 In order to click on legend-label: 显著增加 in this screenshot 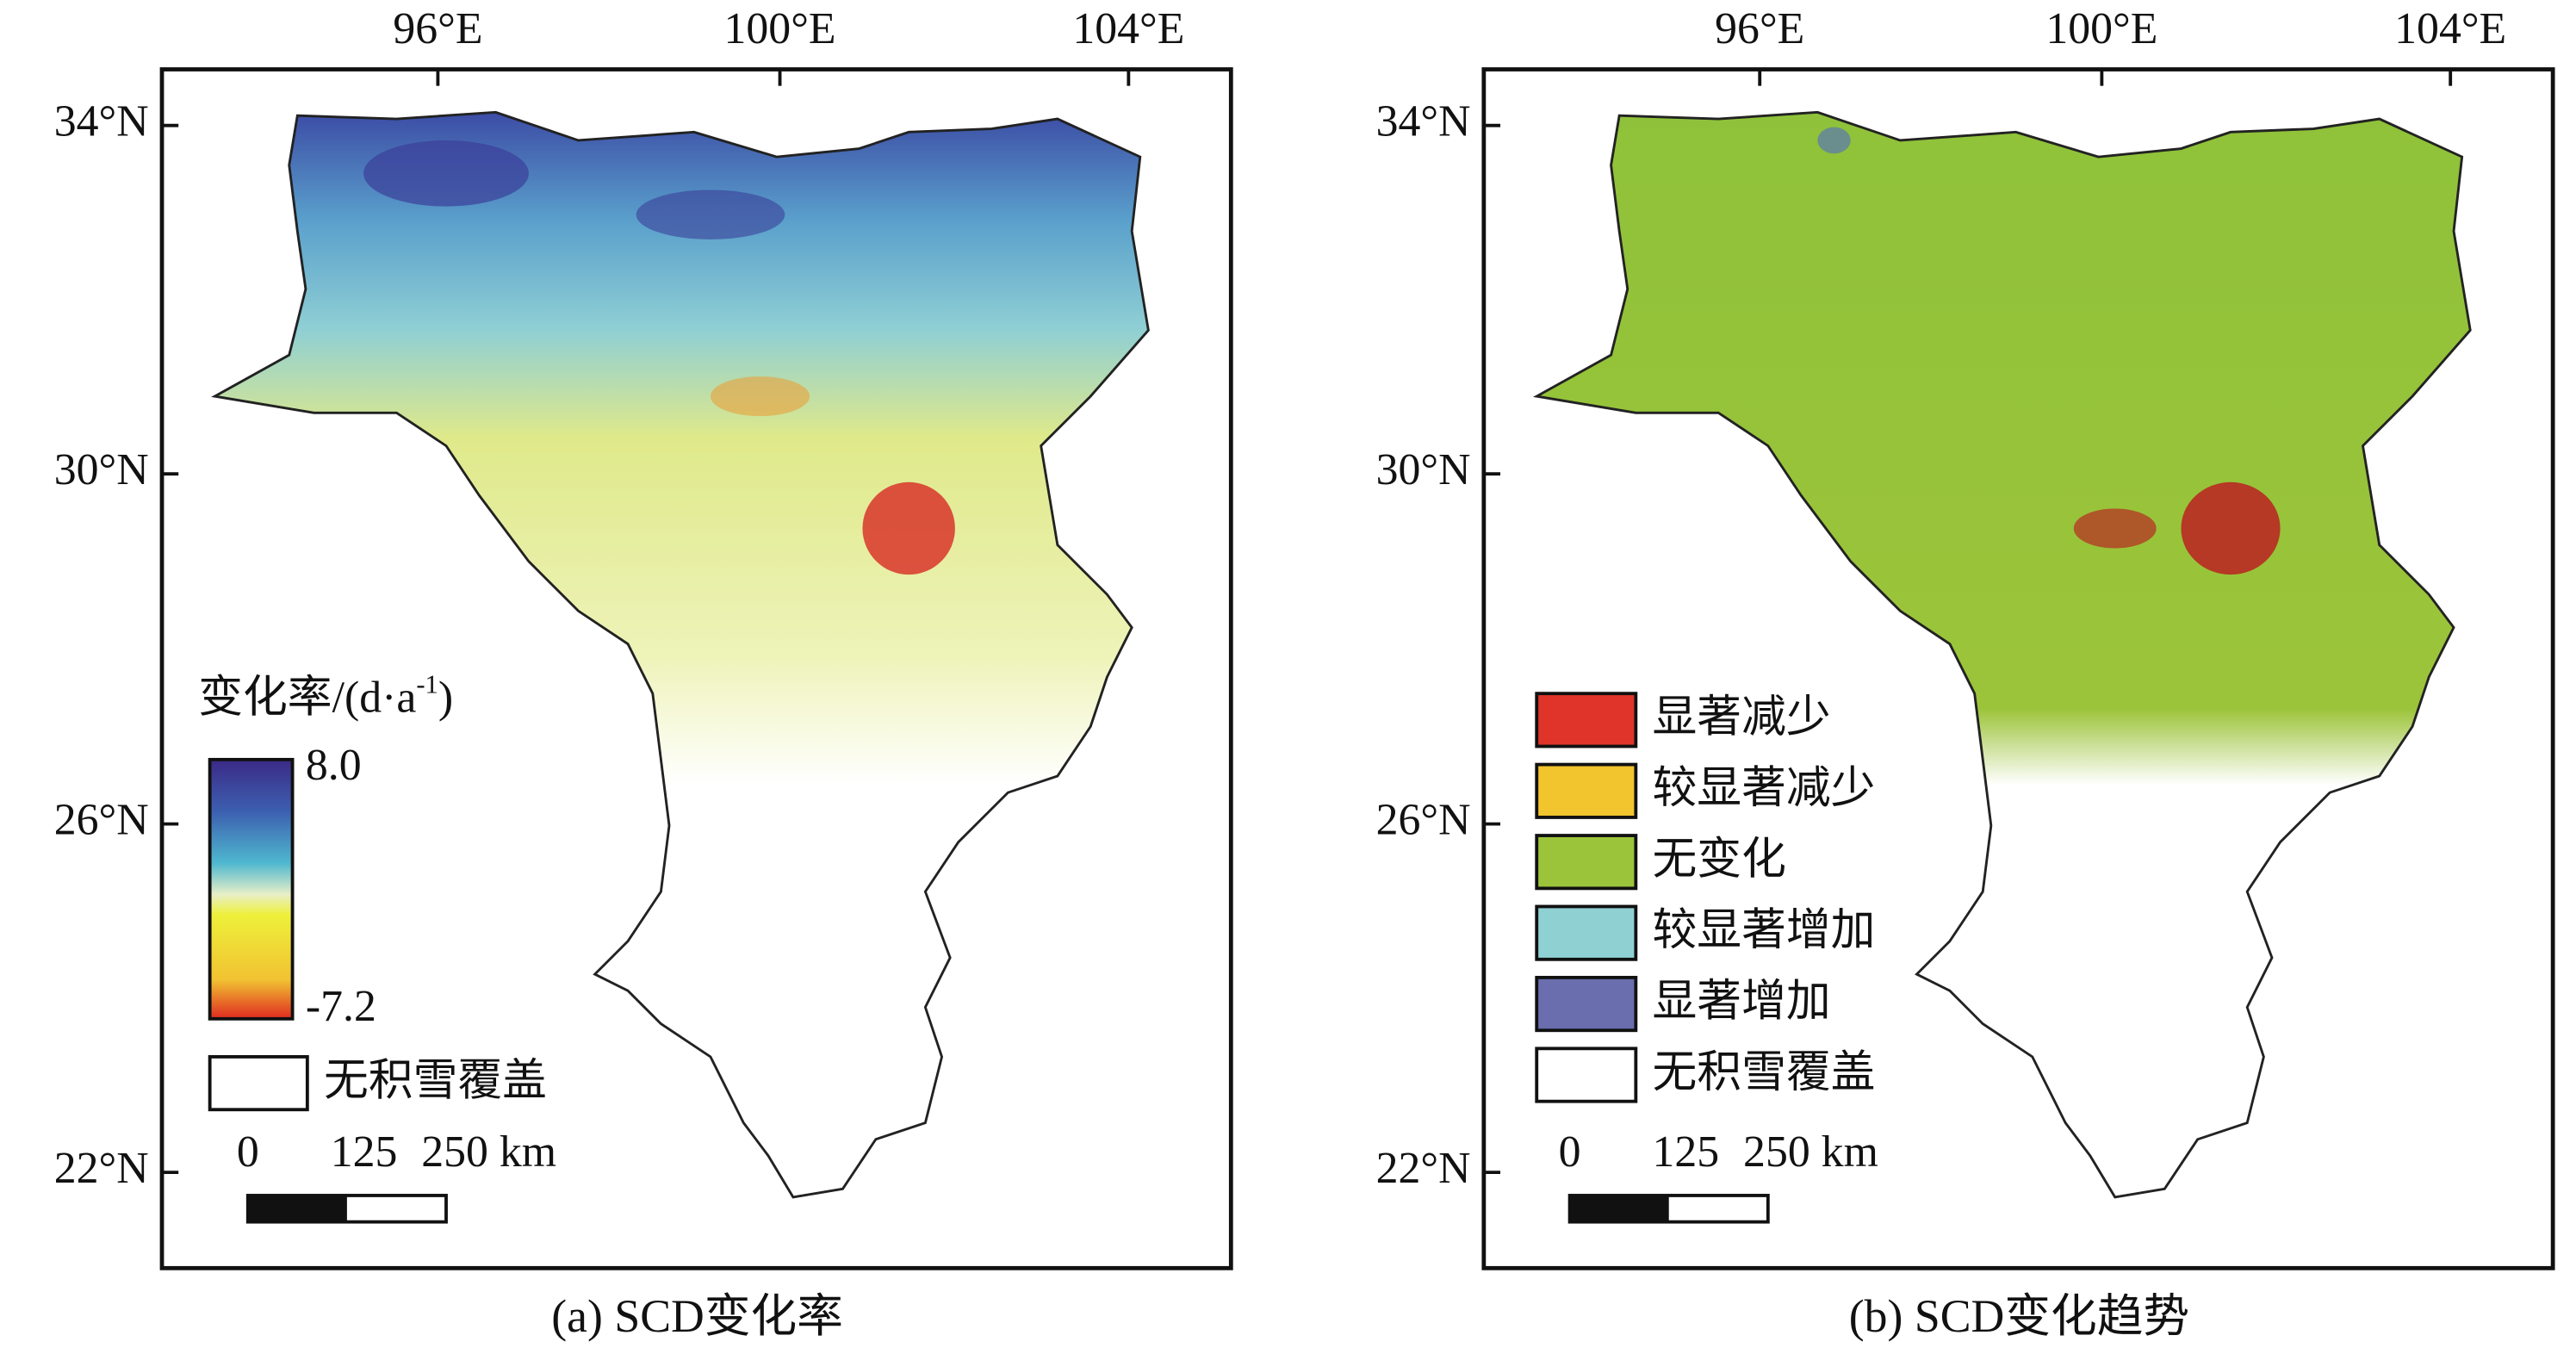, I will do `click(1742, 1001)`.